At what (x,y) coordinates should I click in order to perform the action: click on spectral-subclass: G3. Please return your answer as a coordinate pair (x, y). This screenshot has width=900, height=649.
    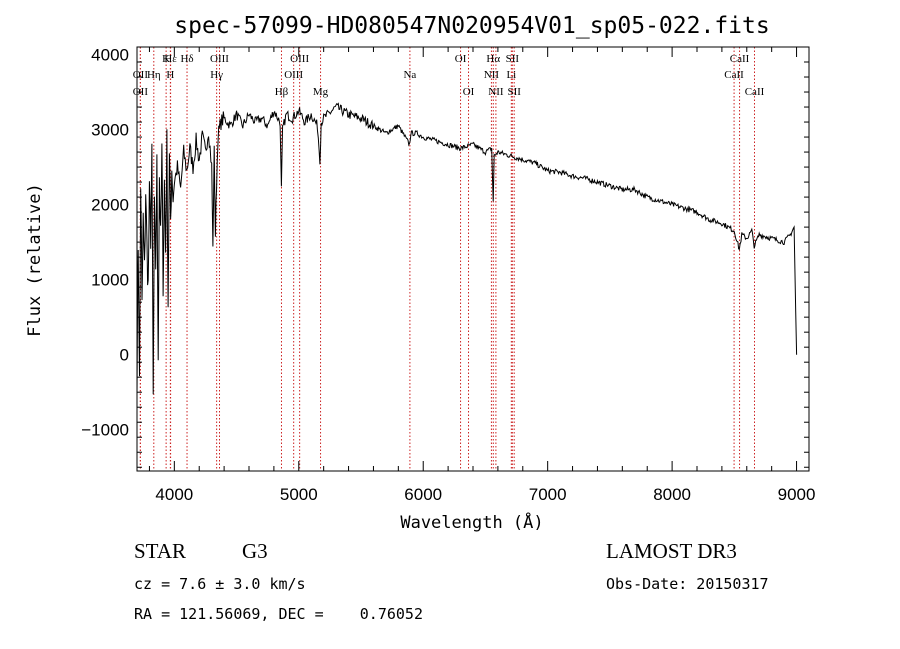
    Looking at the image, I should click on (255, 551).